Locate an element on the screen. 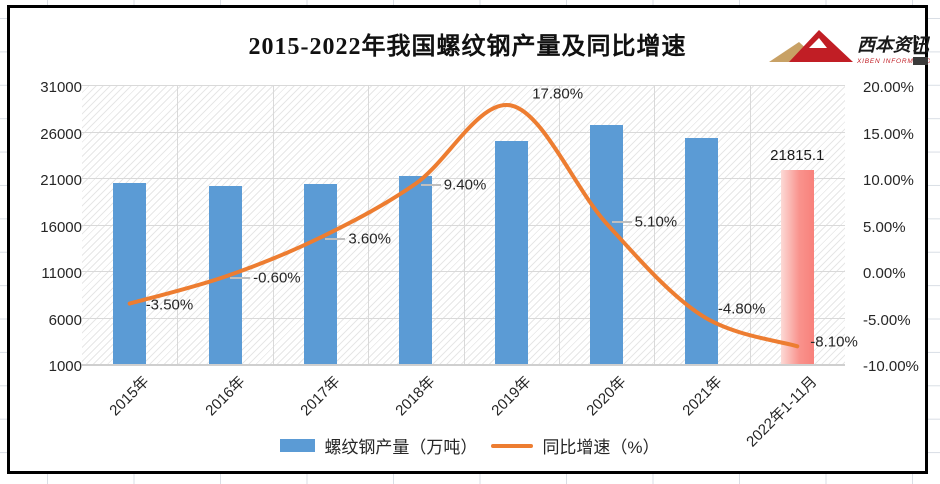 This screenshot has width=940, height=484. legend-label-growth: 同比增速（%） is located at coordinates (601, 447).